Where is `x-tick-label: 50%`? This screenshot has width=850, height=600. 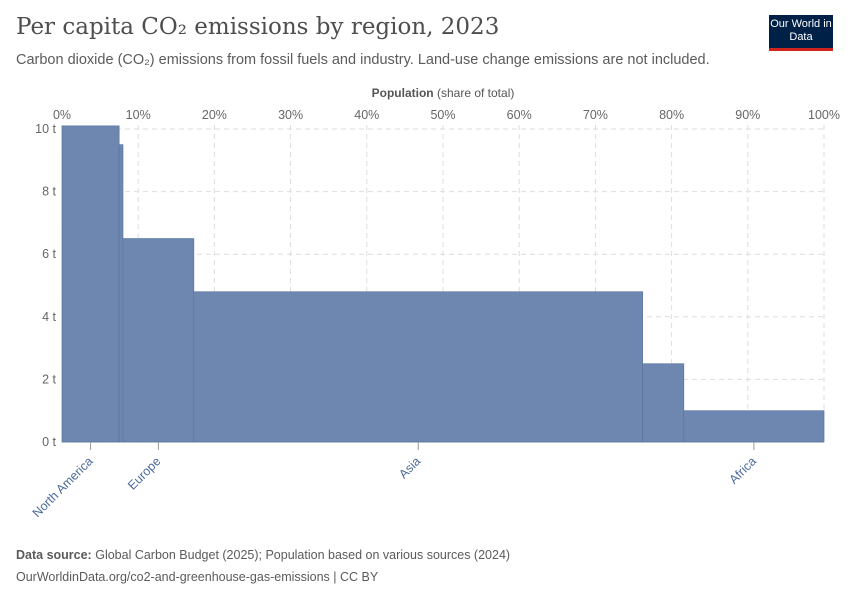 x-tick-label: 50% is located at coordinates (442, 115).